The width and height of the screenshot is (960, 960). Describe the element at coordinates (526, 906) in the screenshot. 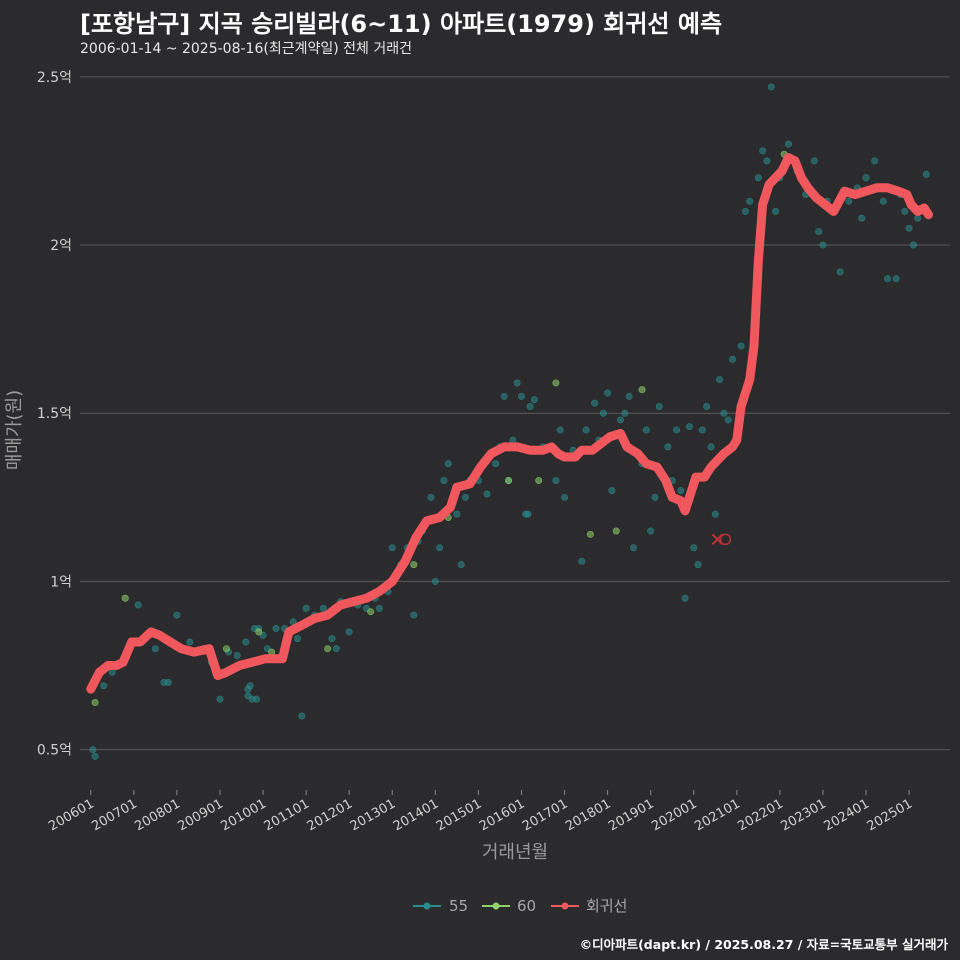

I see `legend-60-label: 60` at that location.